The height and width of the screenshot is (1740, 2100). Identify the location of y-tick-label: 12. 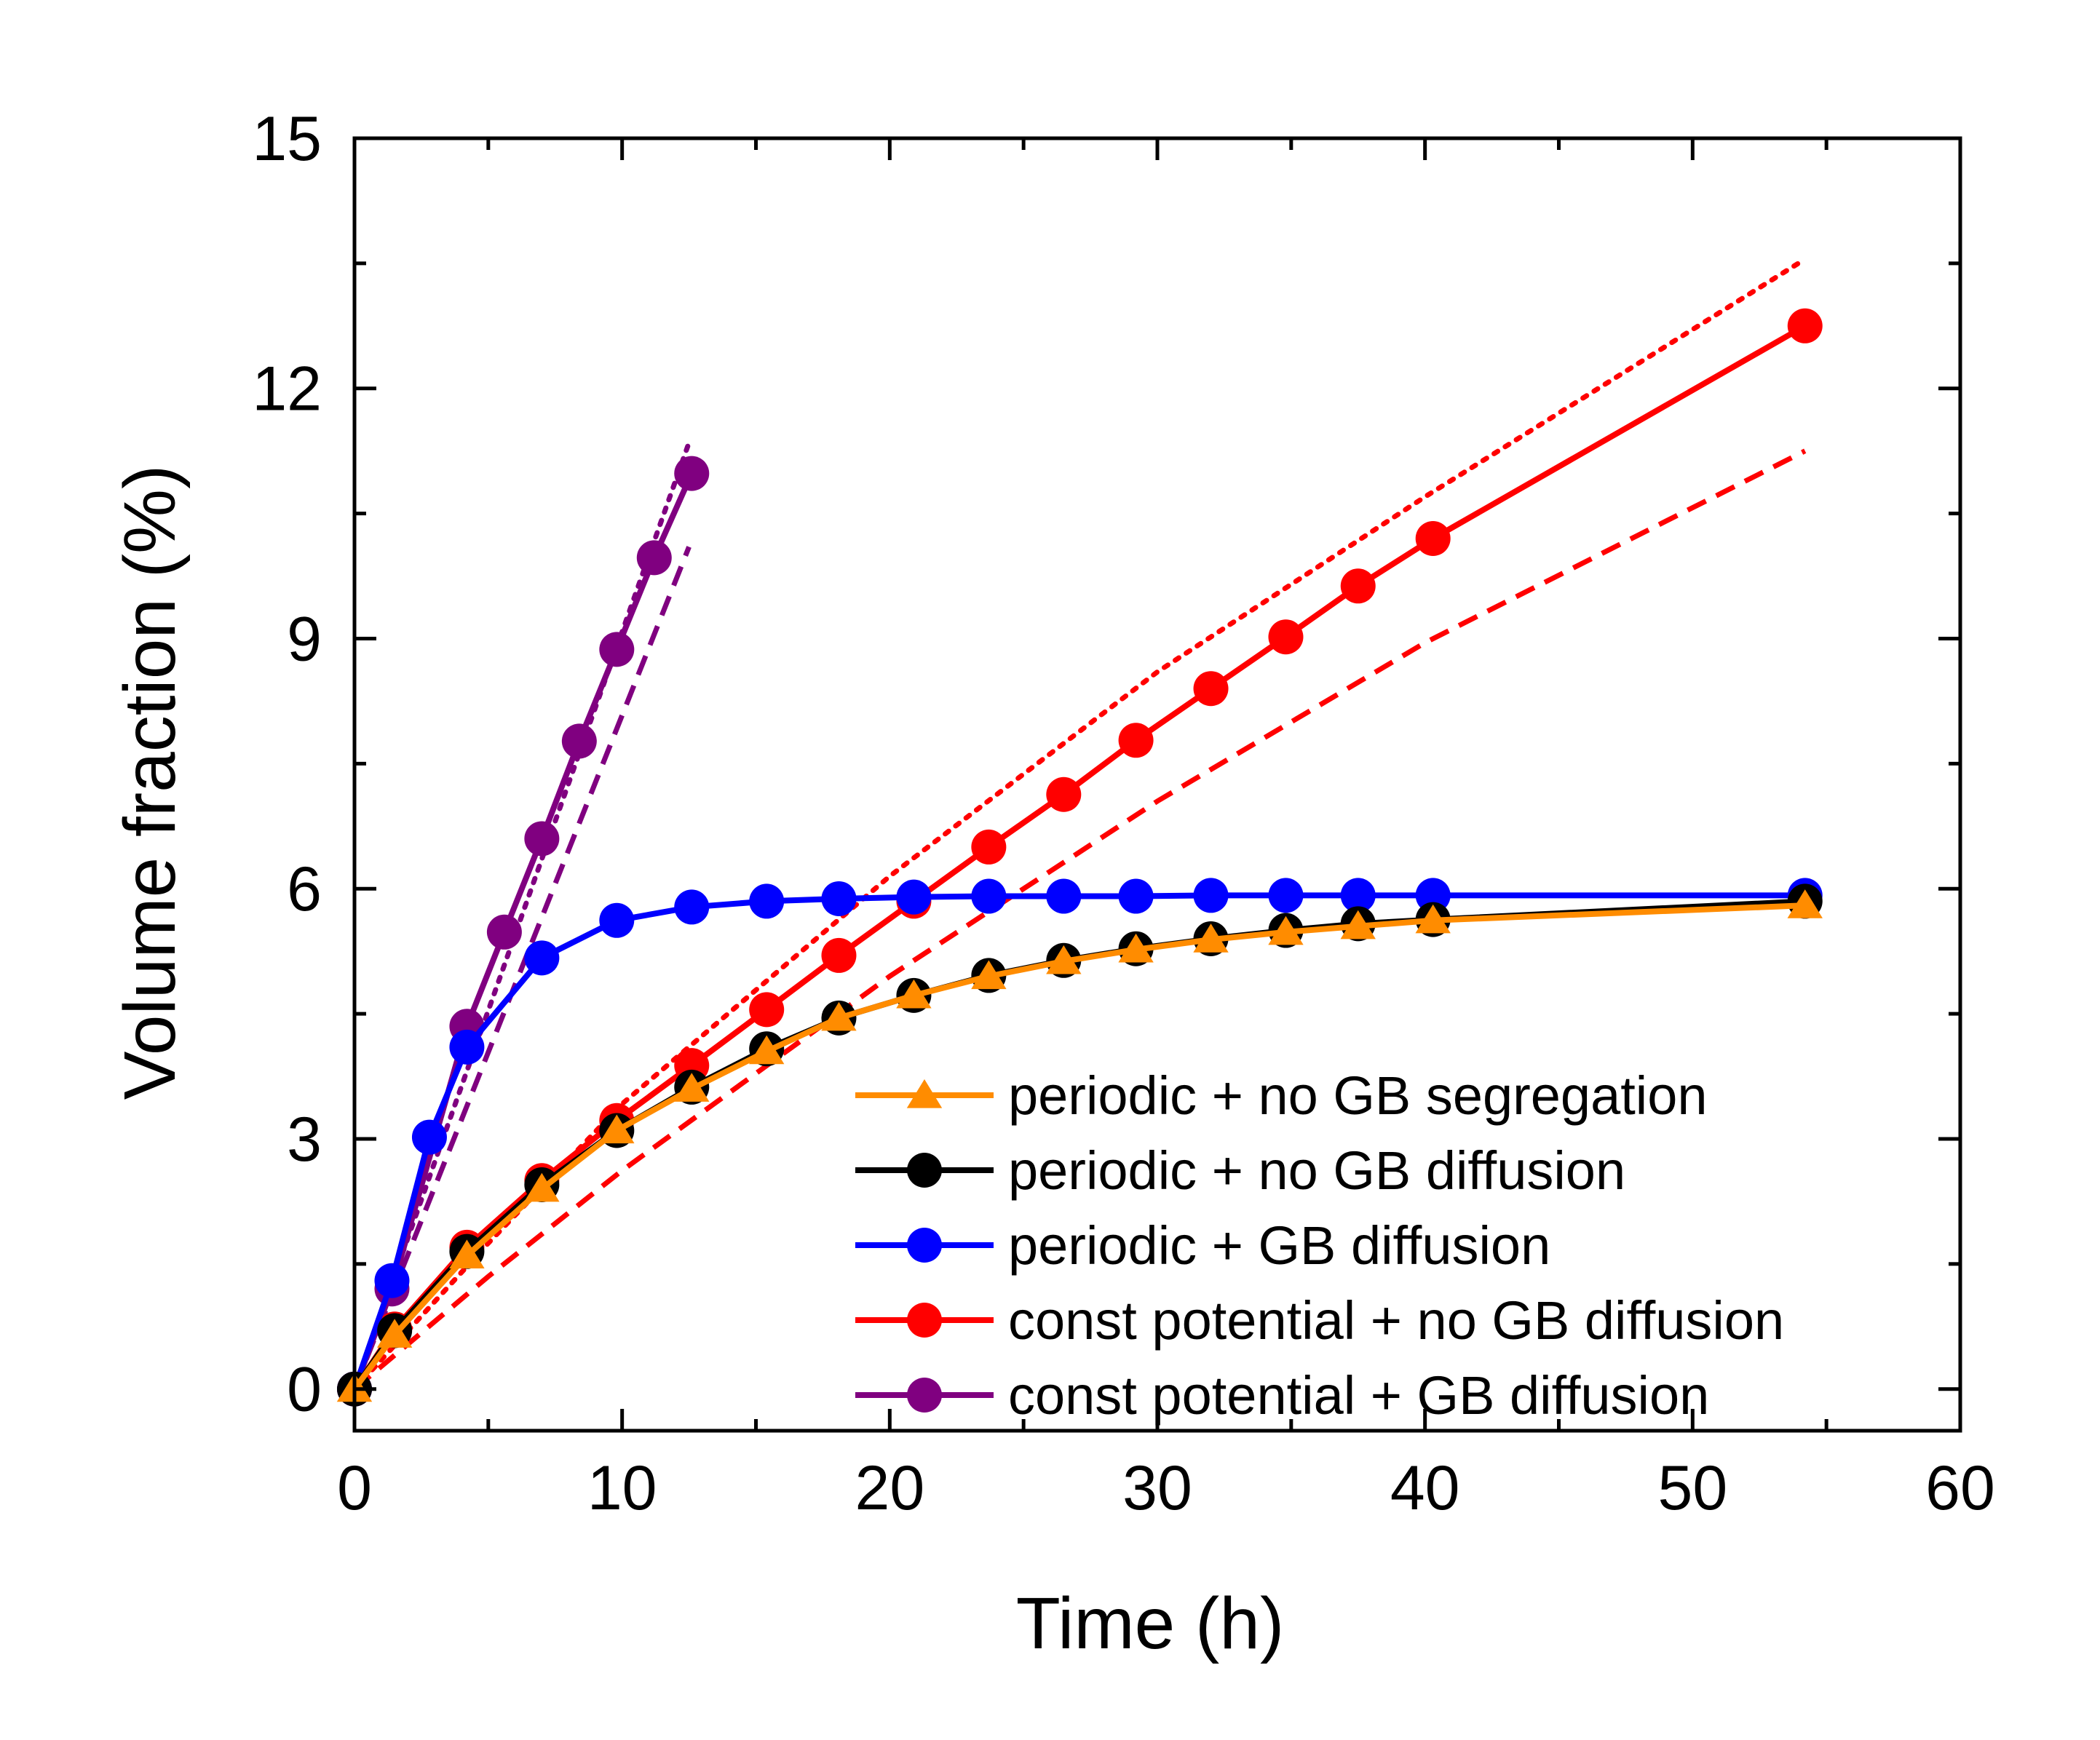
(287, 389).